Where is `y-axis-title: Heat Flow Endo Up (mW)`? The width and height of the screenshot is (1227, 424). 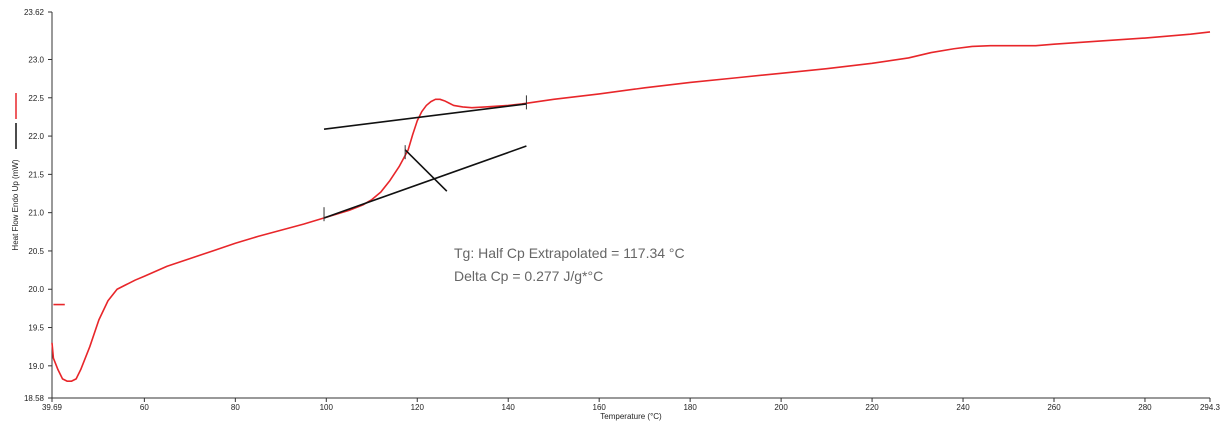
y-axis-title: Heat Flow Endo Up (mW) is located at coordinates (15, 204).